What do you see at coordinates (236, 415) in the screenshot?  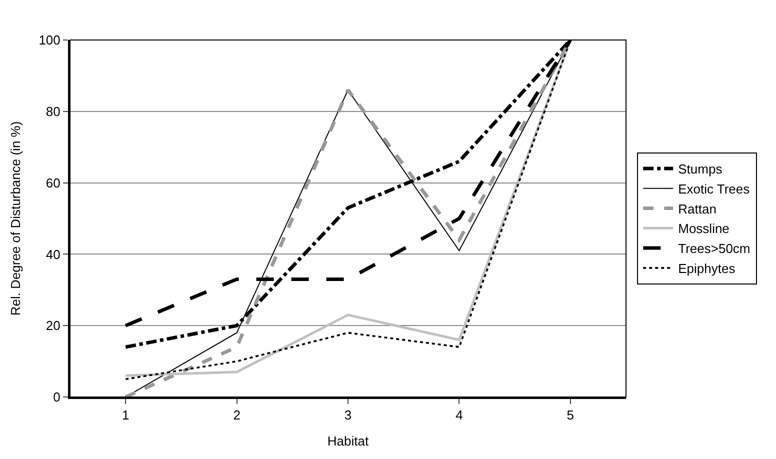 I see `x-tick-label: 2` at bounding box center [236, 415].